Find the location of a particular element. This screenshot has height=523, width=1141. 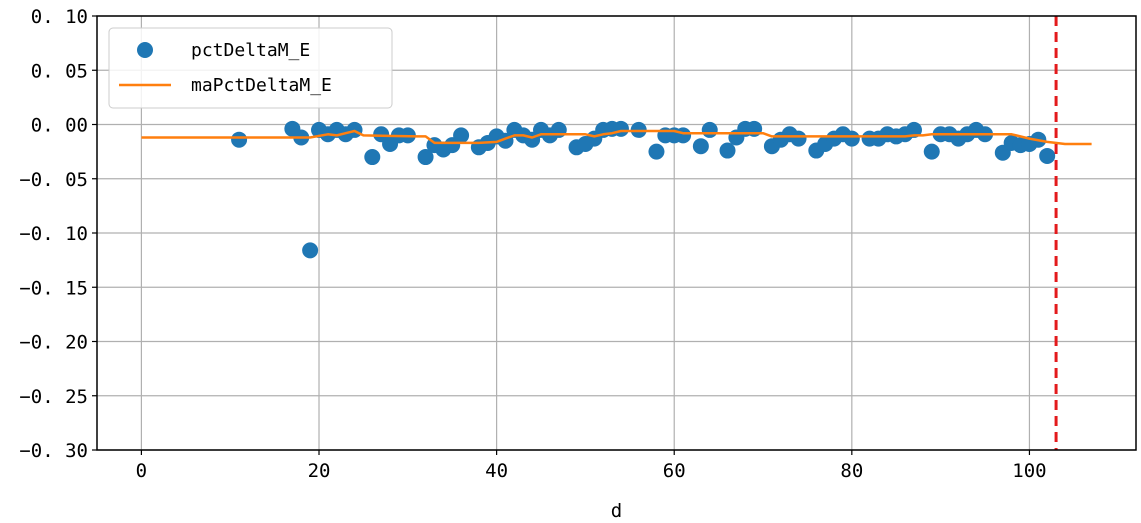

y-tick-label: 0. 05 is located at coordinates (59, 71).